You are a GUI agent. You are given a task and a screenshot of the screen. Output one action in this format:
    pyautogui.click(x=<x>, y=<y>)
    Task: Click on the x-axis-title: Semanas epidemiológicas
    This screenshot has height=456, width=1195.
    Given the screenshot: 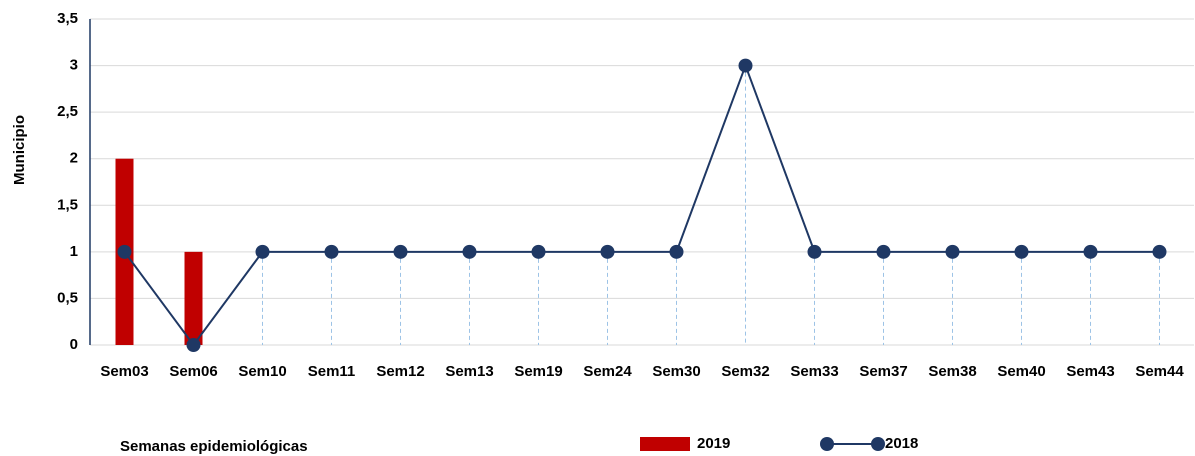 What is the action you would take?
    pyautogui.click(x=214, y=446)
    